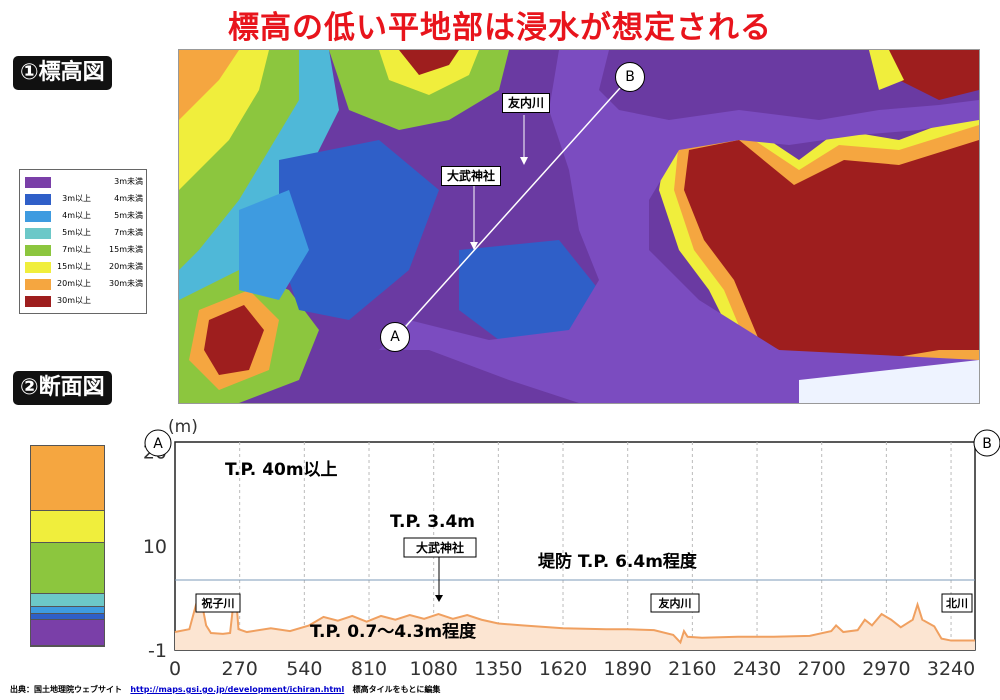 The height and width of the screenshot is (700, 1000). Describe the element at coordinates (128, 181) in the screenshot. I see `legend-upper: 3m未満` at that location.